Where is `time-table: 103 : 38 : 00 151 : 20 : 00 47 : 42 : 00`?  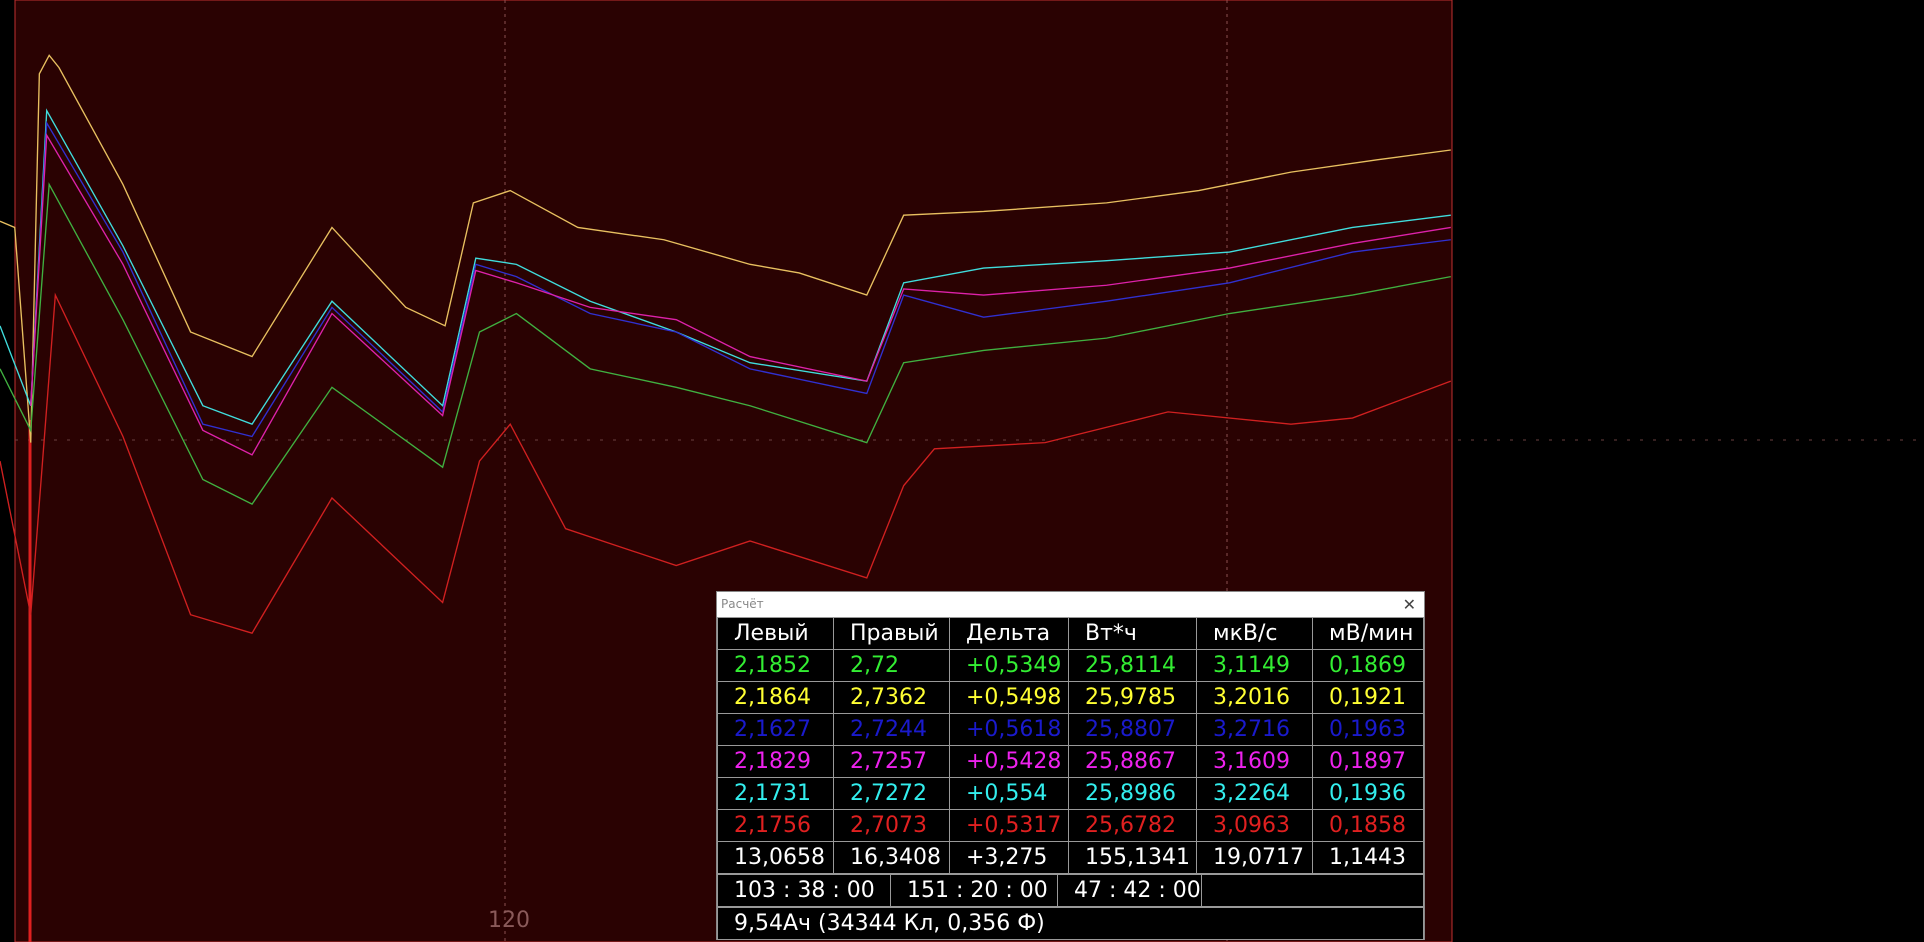
time-table: 103 : 38 : 00 151 : 20 : 00 47 : 42 : 00 is located at coordinates (1071, 890).